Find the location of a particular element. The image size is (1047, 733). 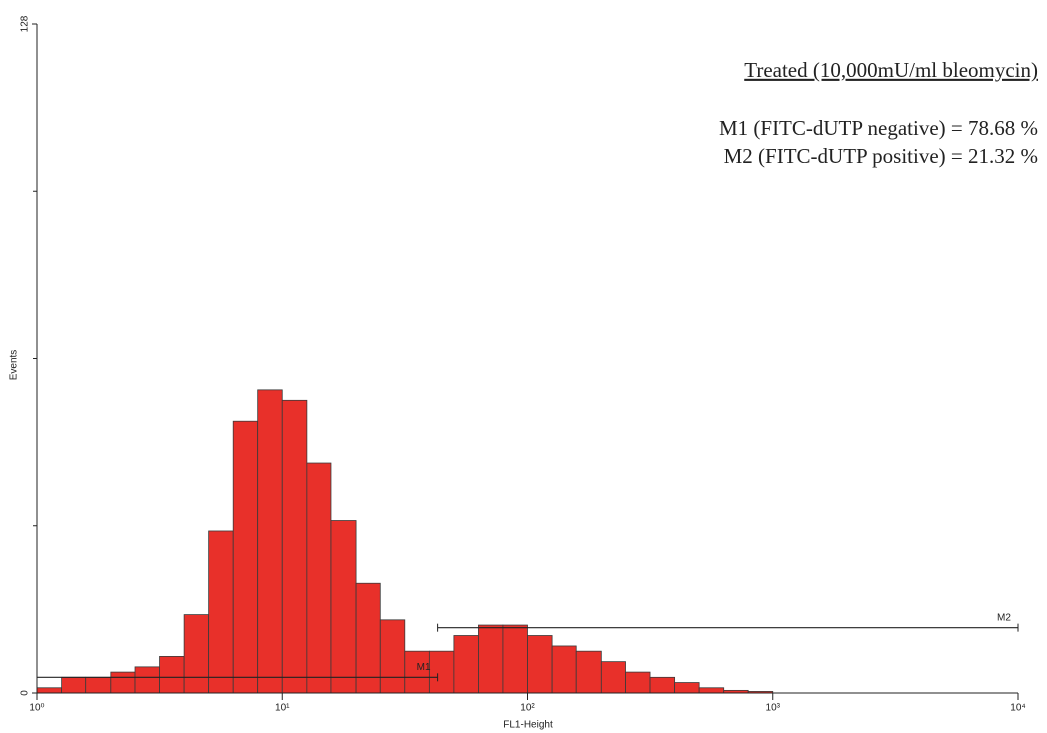

y-tick-label: 0 is located at coordinates (25, 693).